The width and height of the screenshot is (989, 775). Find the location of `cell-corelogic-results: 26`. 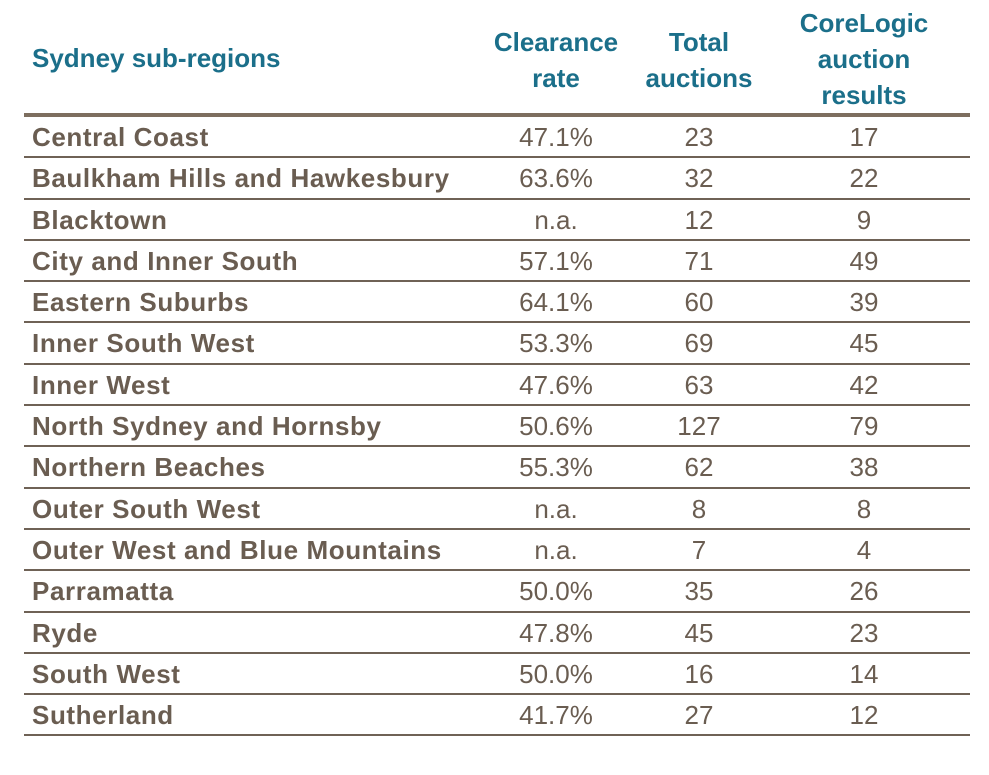

cell-corelogic-results: 26 is located at coordinates (864, 591).